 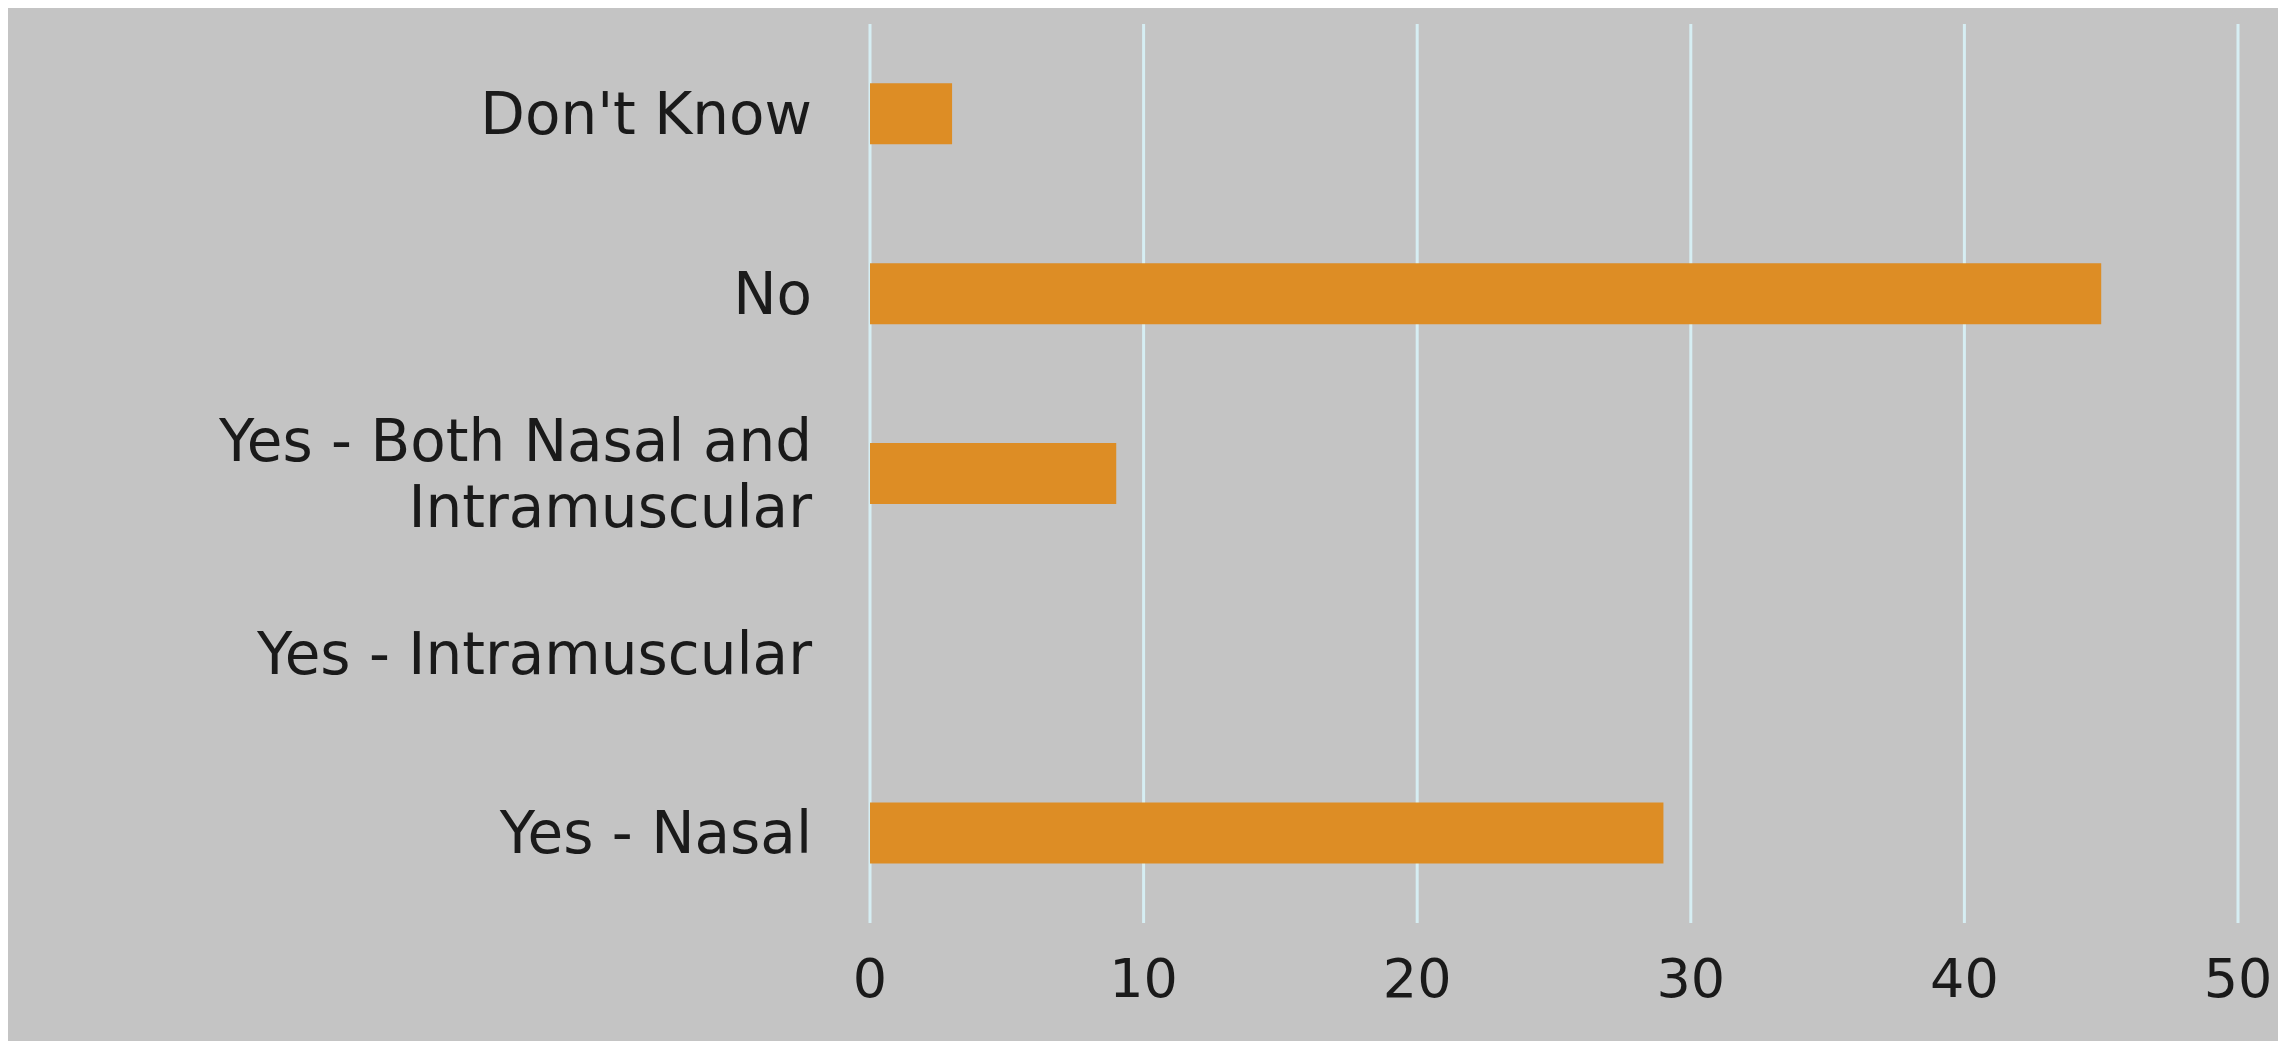 What do you see at coordinates (870, 979) in the screenshot?
I see `x-tick-label: 0` at bounding box center [870, 979].